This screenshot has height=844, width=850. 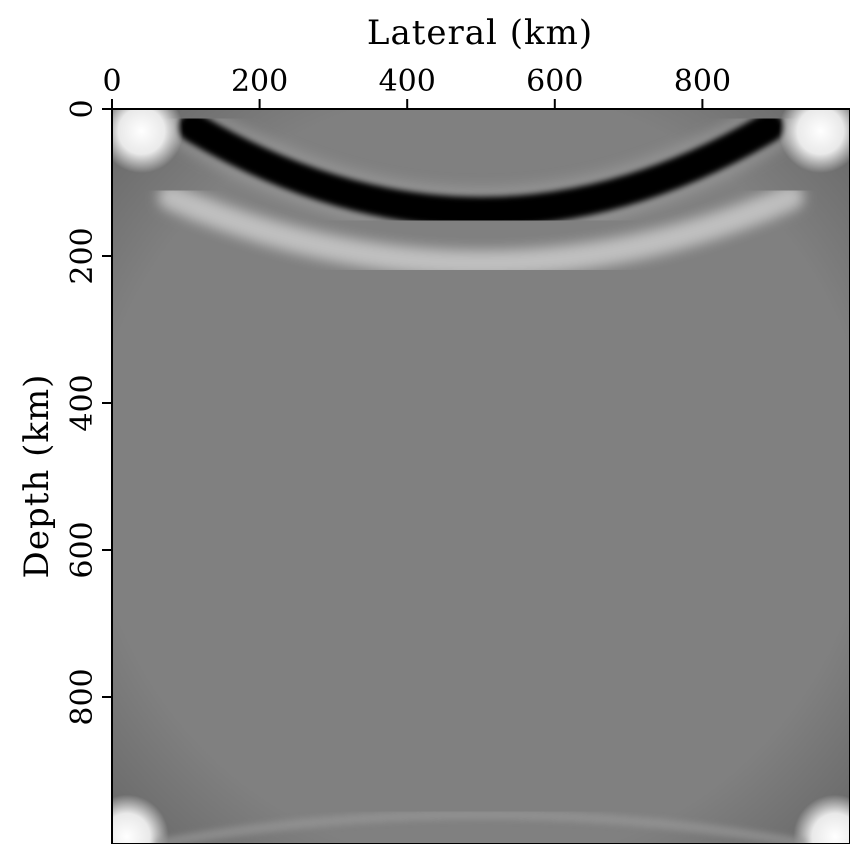 What do you see at coordinates (407, 81) in the screenshot?
I see `x-tick-label: 400` at bounding box center [407, 81].